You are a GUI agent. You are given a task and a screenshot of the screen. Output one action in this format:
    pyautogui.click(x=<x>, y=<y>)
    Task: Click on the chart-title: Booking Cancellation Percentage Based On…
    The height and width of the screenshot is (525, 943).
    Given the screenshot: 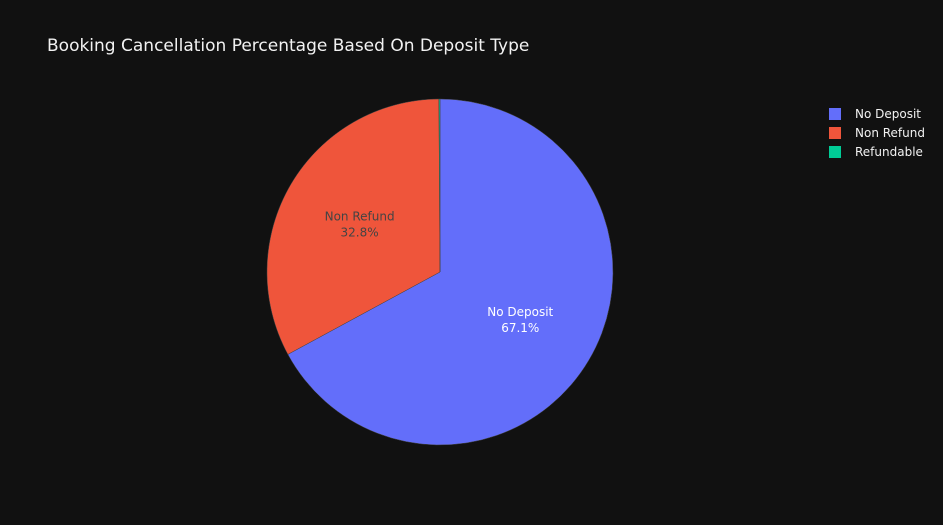 What is the action you would take?
    pyautogui.click(x=288, y=46)
    